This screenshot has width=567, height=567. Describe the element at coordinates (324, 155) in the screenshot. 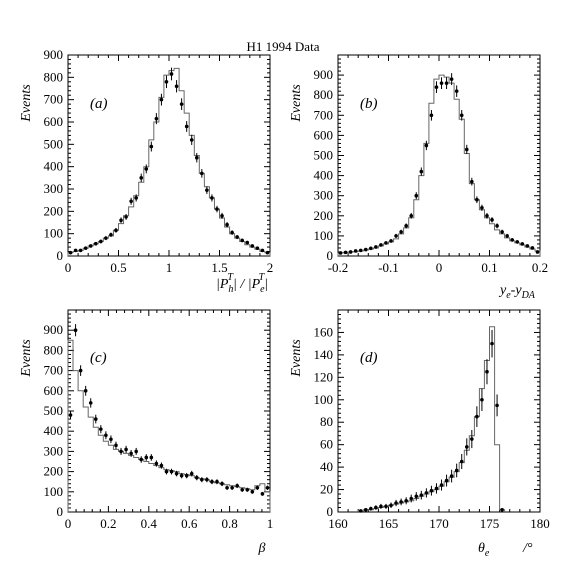

I see `y-tick-label: 500` at that location.